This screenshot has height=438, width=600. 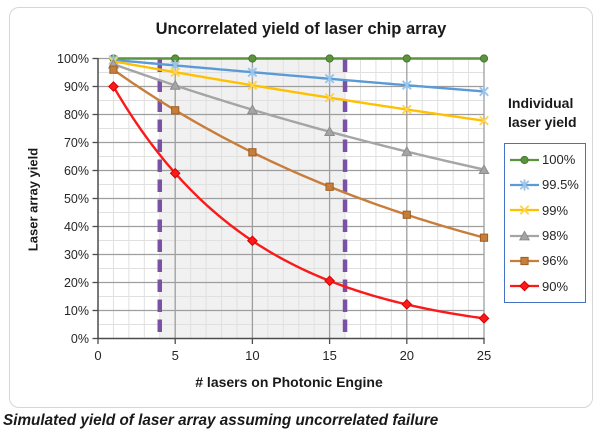 I want to click on legend-entry-99%: 99%, so click(x=547, y=210).